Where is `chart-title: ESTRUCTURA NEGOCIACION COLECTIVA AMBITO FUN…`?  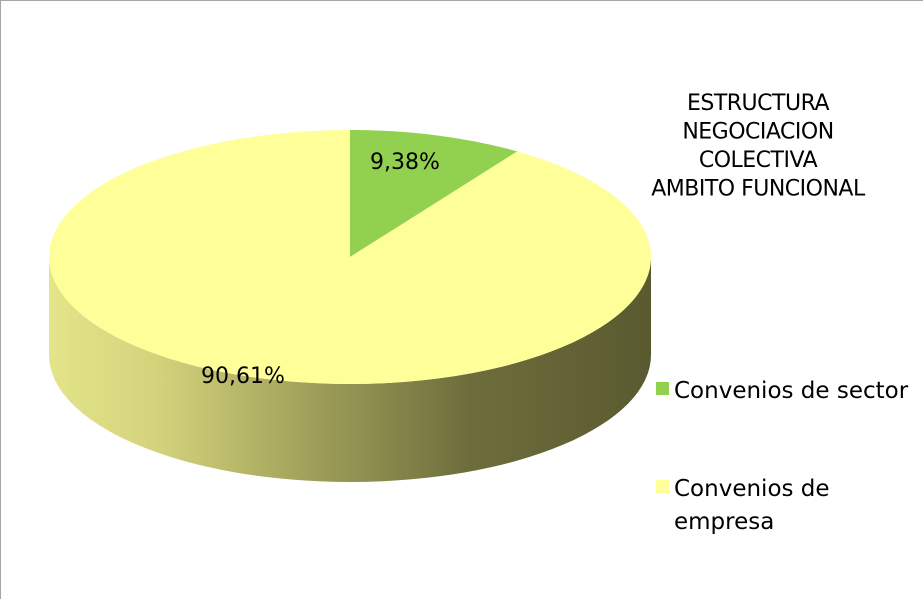 chart-title: ESTRUCTURA NEGOCIACION COLECTIVA AMBITO FUN… is located at coordinates (758, 146).